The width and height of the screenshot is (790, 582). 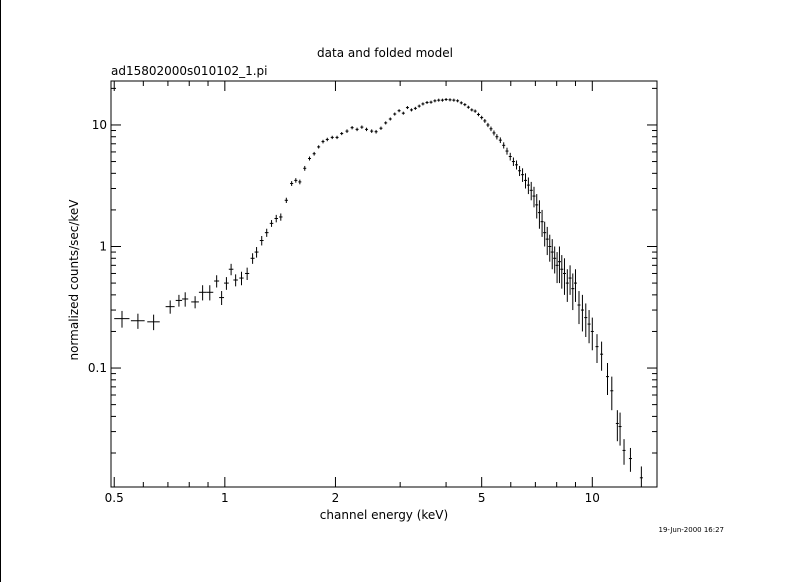 I want to click on chart-subtitle: ad15802000s010102_1.pi, so click(x=189, y=71).